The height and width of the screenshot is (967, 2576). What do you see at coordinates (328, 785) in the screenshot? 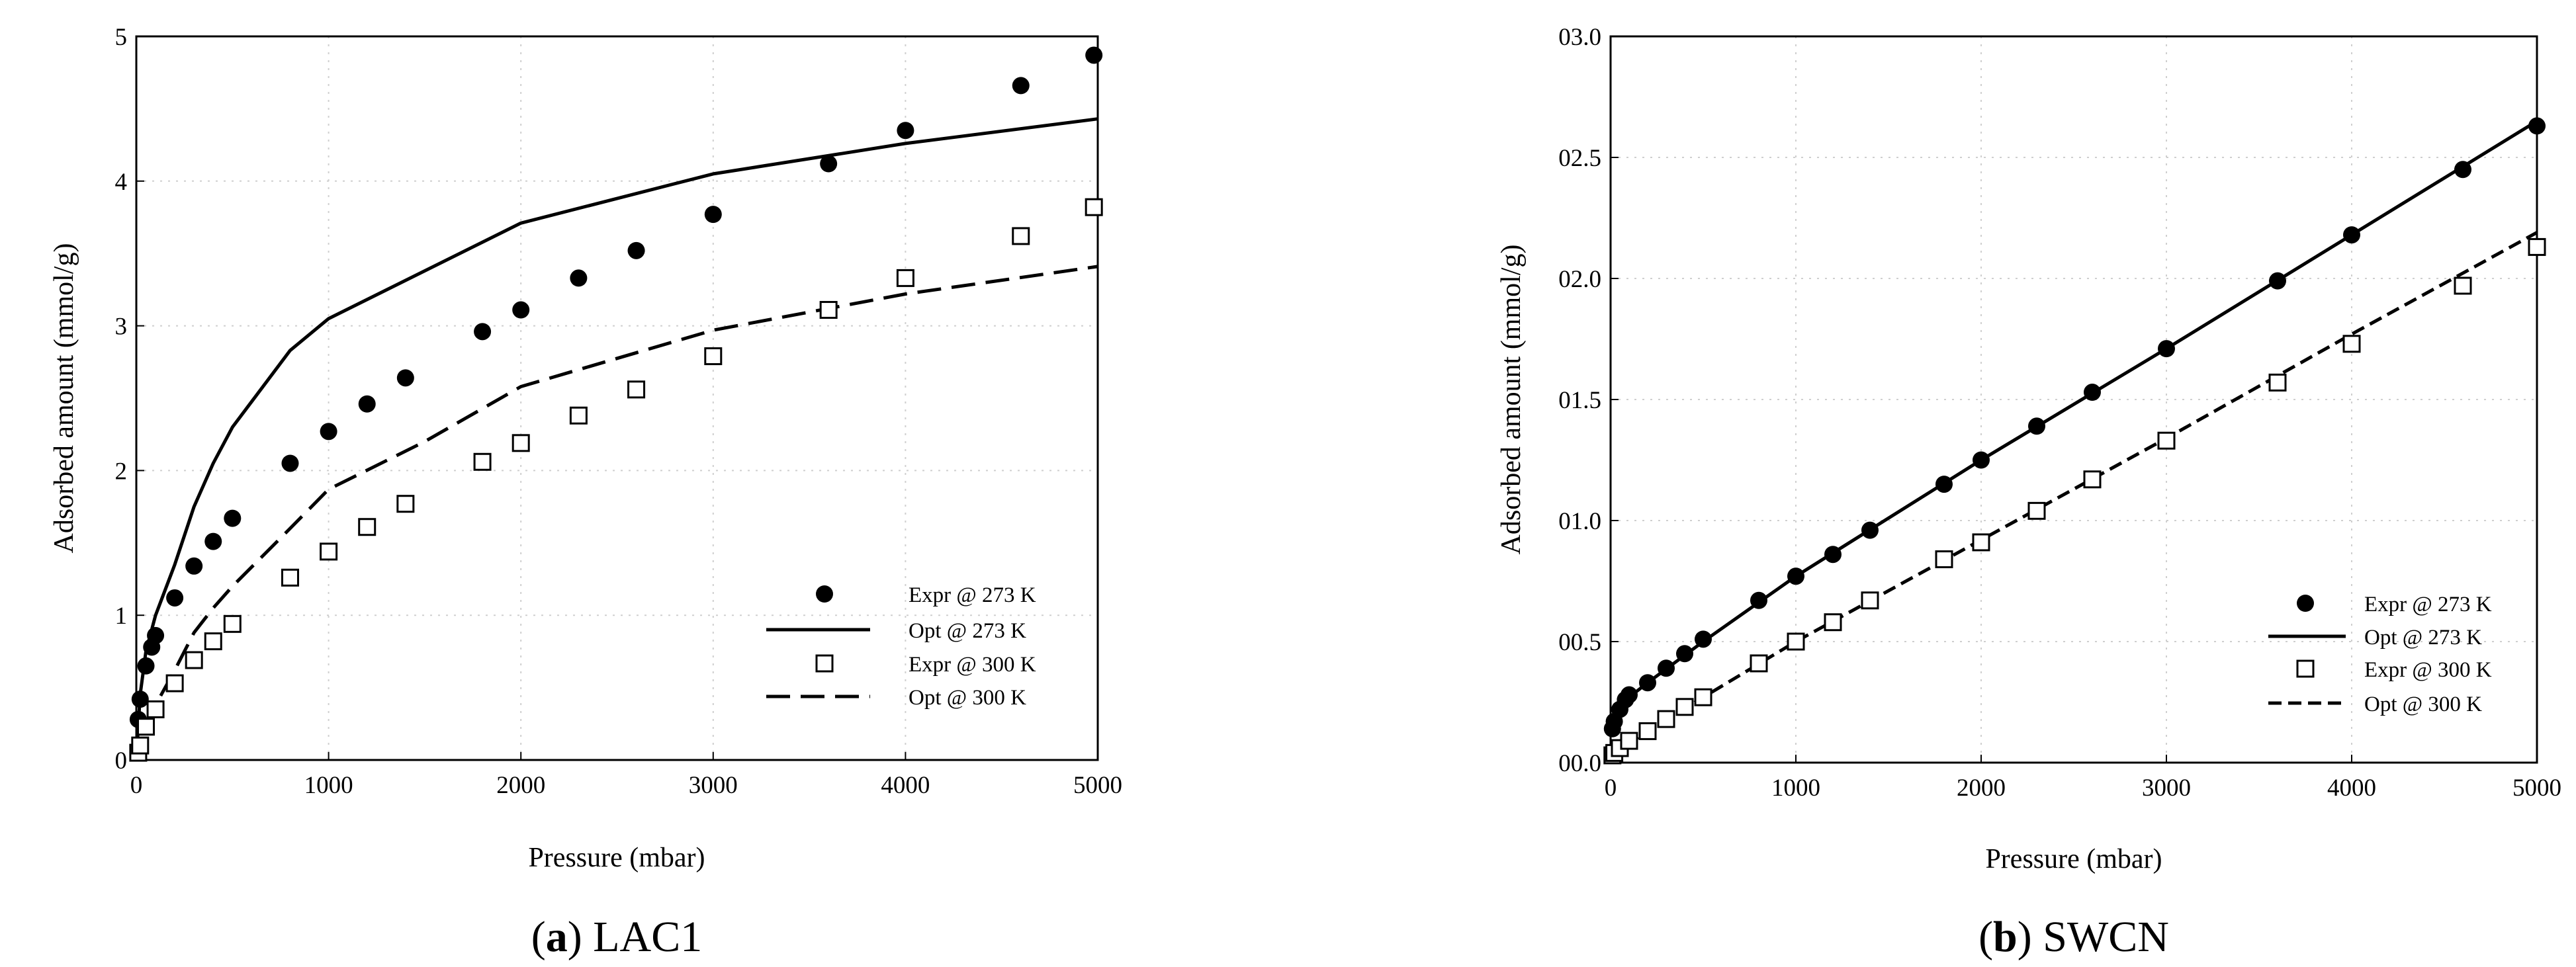
I see `x-tick-label: 1000` at bounding box center [328, 785].